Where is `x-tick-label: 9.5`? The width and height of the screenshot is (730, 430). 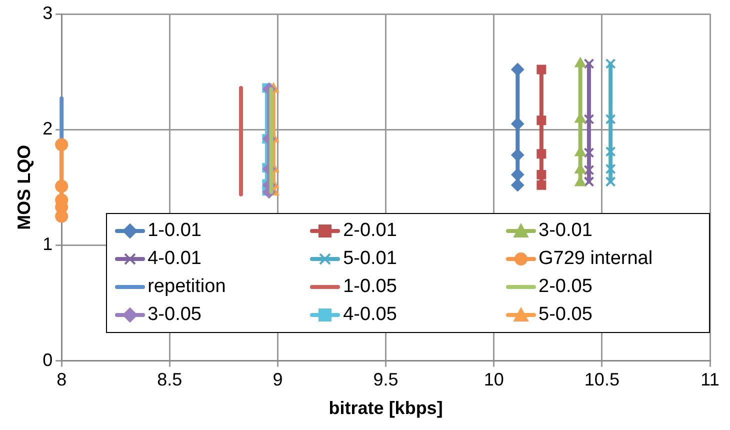
x-tick-label: 9.5 is located at coordinates (385, 380).